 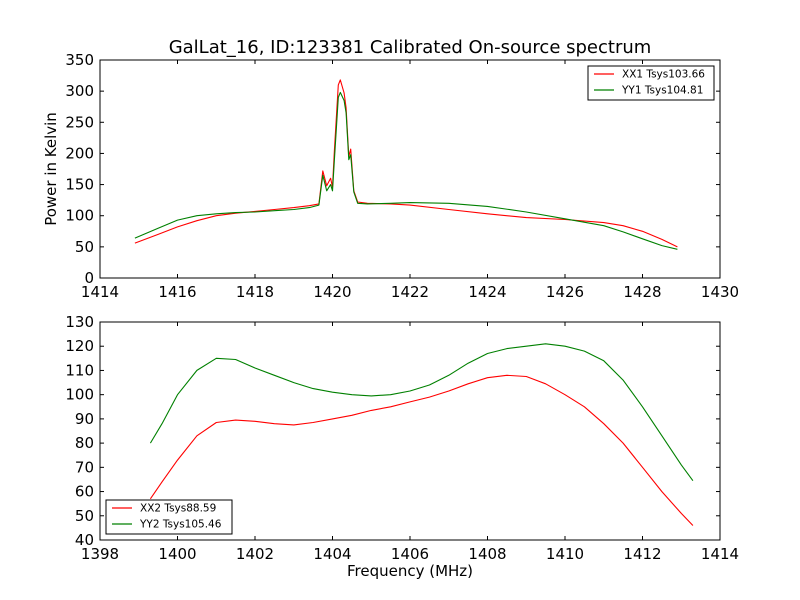 What do you see at coordinates (79, 185) in the screenshot?
I see `top-ytick-label-3: 150` at bounding box center [79, 185].